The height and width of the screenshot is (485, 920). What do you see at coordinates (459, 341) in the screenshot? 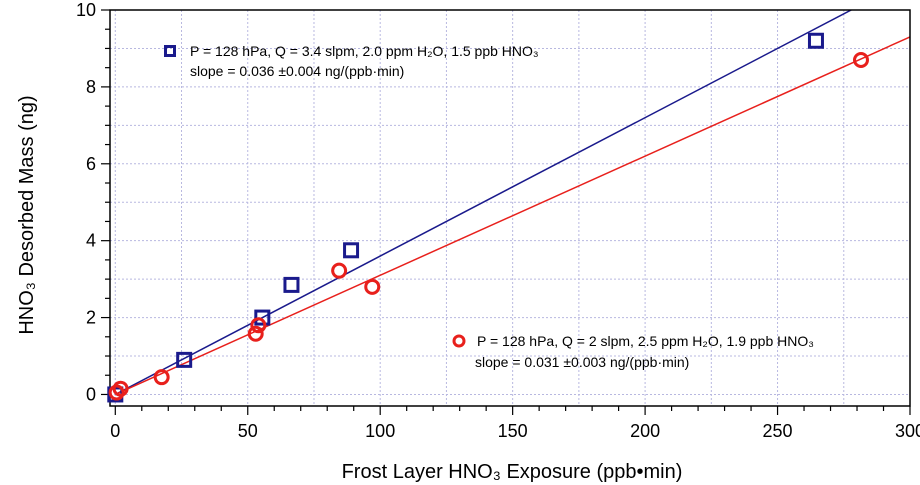
I see `legend-circle-marker` at bounding box center [459, 341].